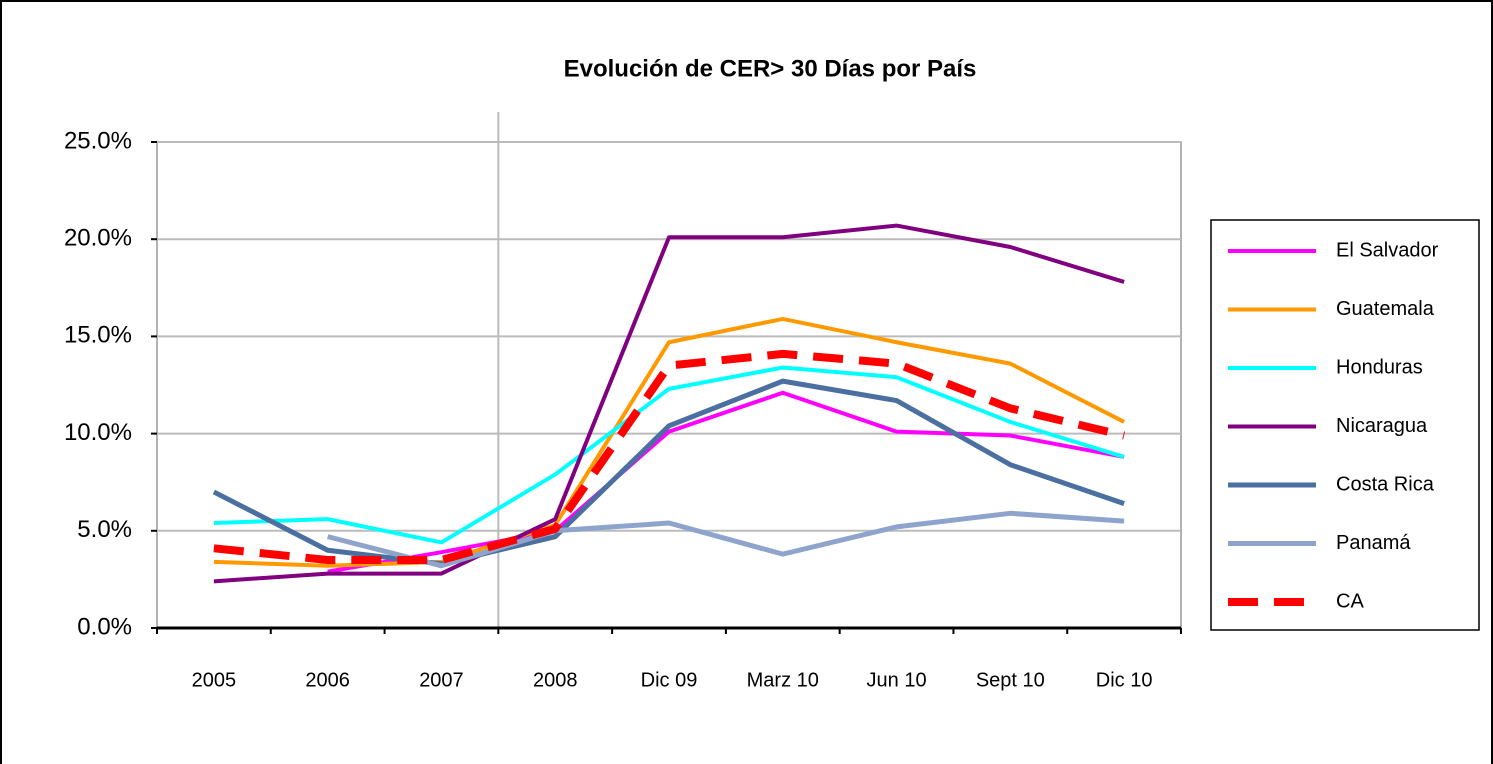  Describe the element at coordinates (98, 432) in the screenshot. I see `y-tick-label: 10.0%` at that location.